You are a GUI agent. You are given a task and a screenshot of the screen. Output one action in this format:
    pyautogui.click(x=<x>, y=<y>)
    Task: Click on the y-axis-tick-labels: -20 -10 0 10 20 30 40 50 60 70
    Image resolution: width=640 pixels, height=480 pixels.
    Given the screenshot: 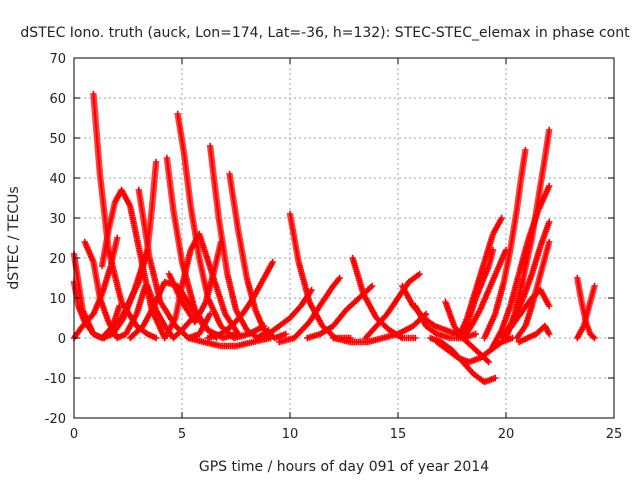 What is the action you would take?
    pyautogui.click(x=55, y=239)
    